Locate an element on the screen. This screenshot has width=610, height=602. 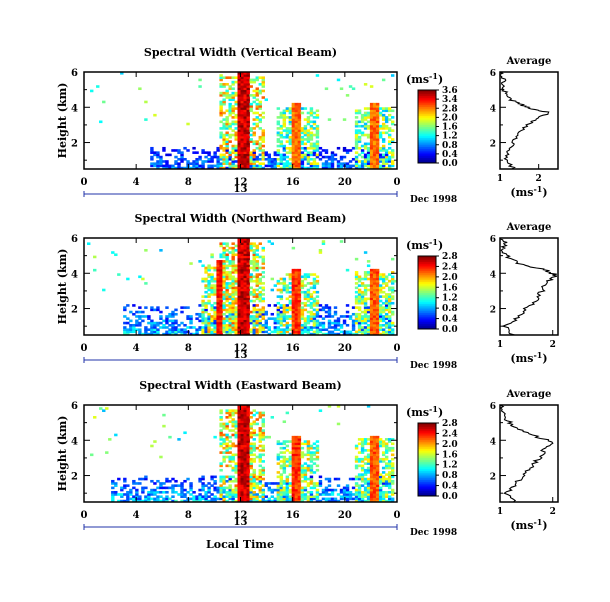
colorbar-tick-label: 1.2 is located at coordinates (450, 466).